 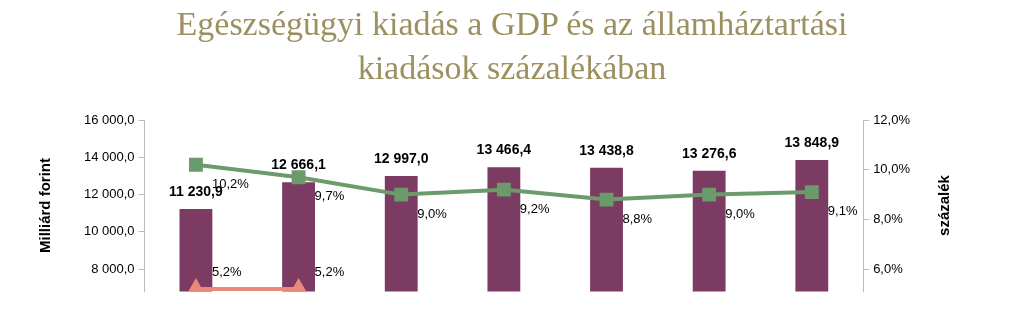 I want to click on y-tick-label: 16 000,0, so click(x=109, y=119).